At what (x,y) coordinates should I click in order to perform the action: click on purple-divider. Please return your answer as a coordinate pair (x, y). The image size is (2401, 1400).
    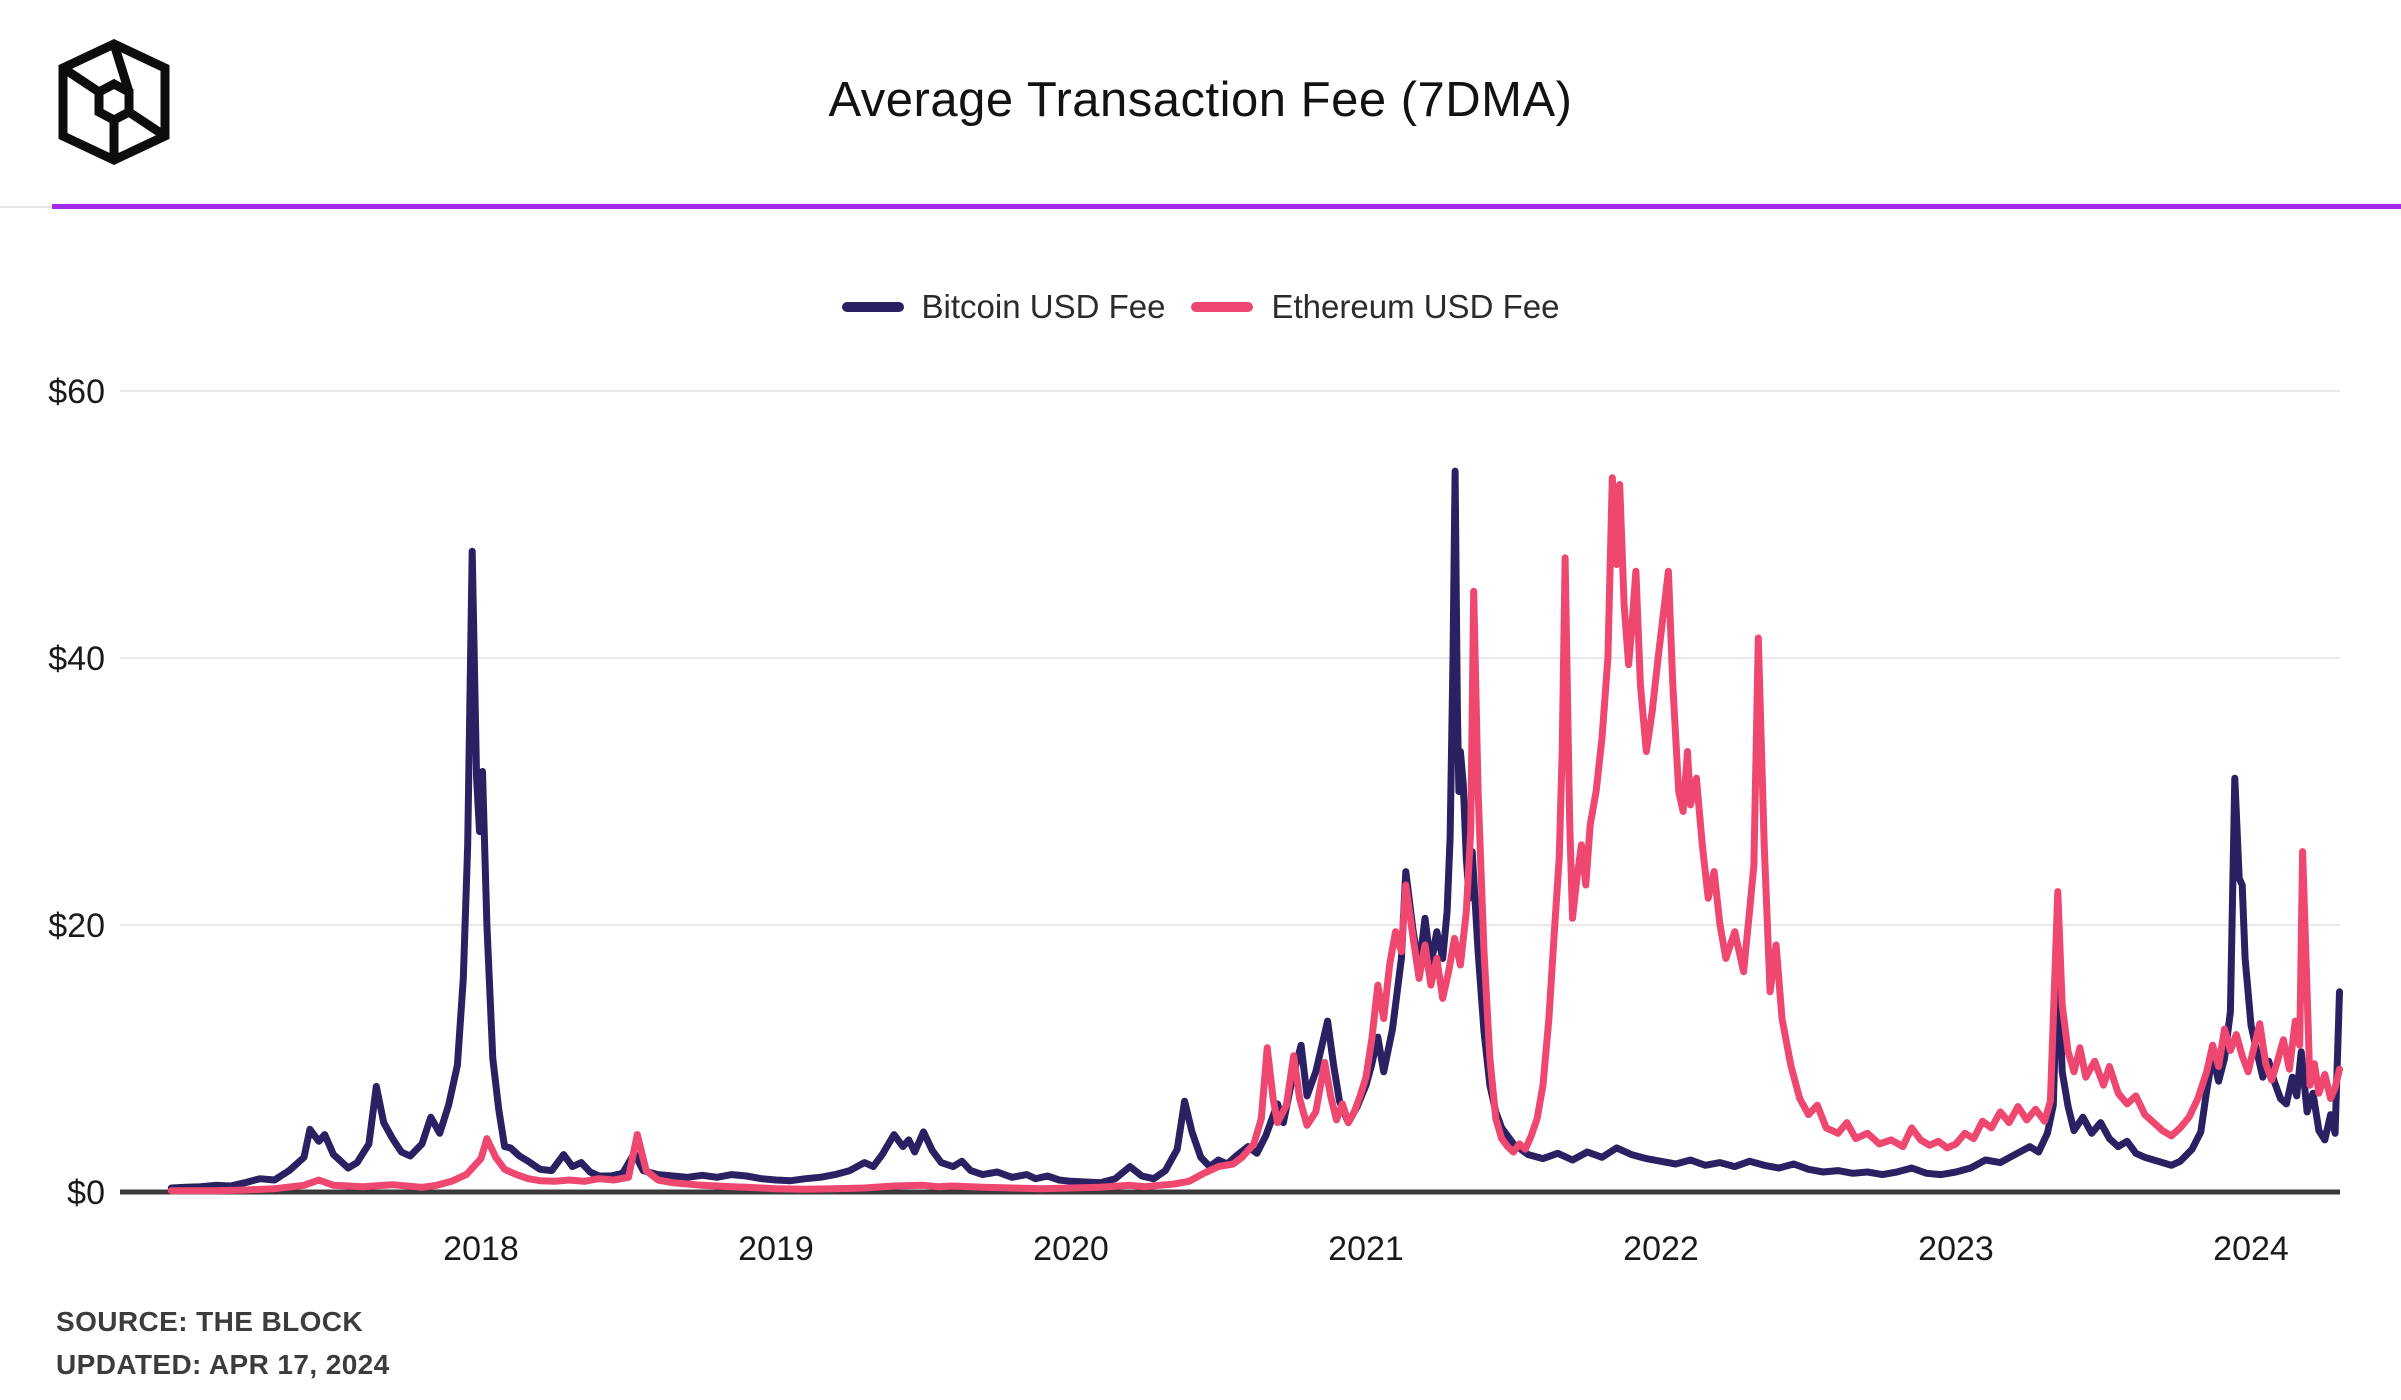
    Looking at the image, I should click on (1226, 206).